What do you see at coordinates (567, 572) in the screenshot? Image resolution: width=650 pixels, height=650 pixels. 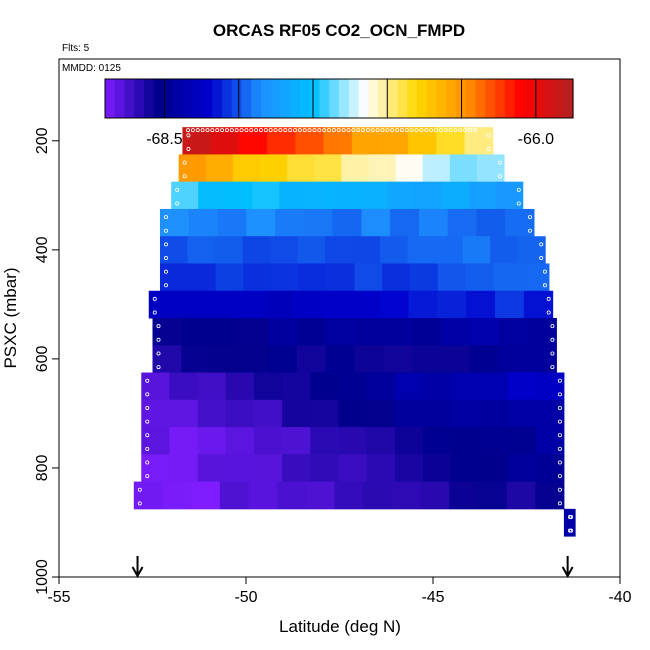 I see `marker-arrow-head` at bounding box center [567, 572].